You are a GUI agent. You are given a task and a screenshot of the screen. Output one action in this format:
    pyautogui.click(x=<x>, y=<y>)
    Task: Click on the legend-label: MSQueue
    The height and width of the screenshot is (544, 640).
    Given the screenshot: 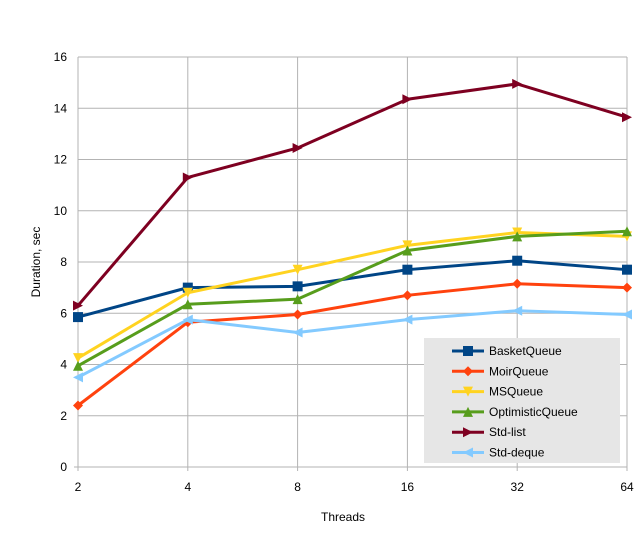 What is the action you would take?
    pyautogui.click(x=516, y=392)
    